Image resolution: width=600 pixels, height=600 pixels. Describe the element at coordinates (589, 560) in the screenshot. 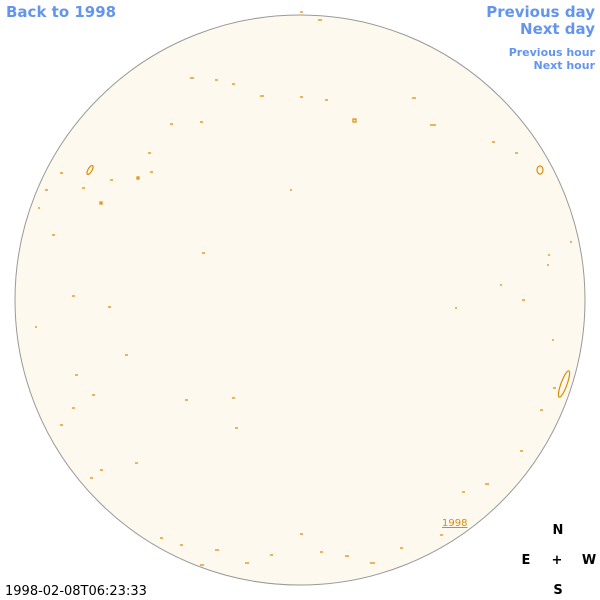

I see `compass-west: W` at that location.